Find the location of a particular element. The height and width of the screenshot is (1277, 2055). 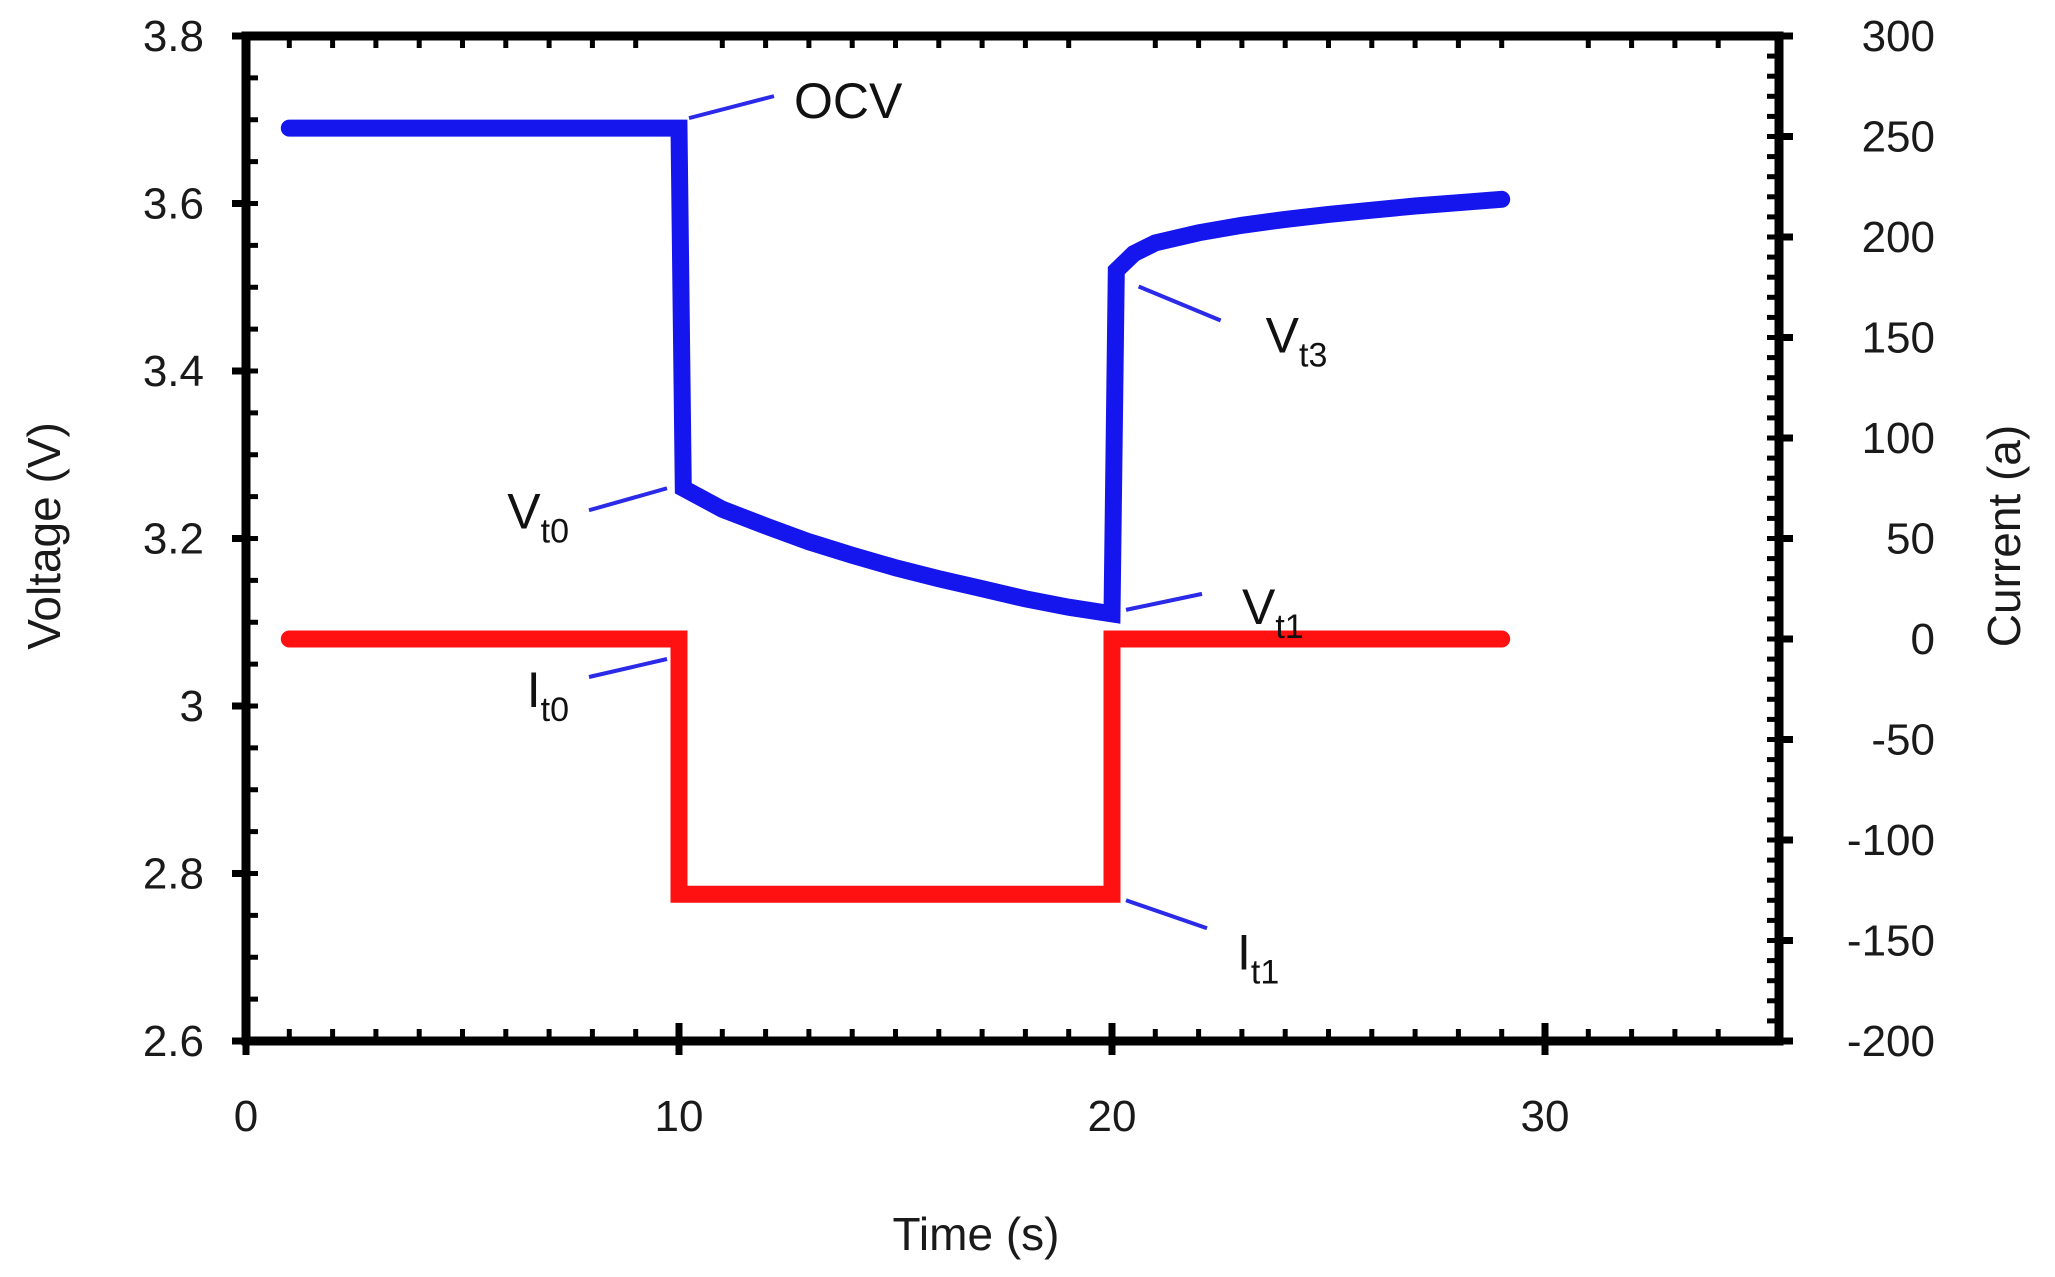

annotation-subscript: t3 is located at coordinates (1313, 356).